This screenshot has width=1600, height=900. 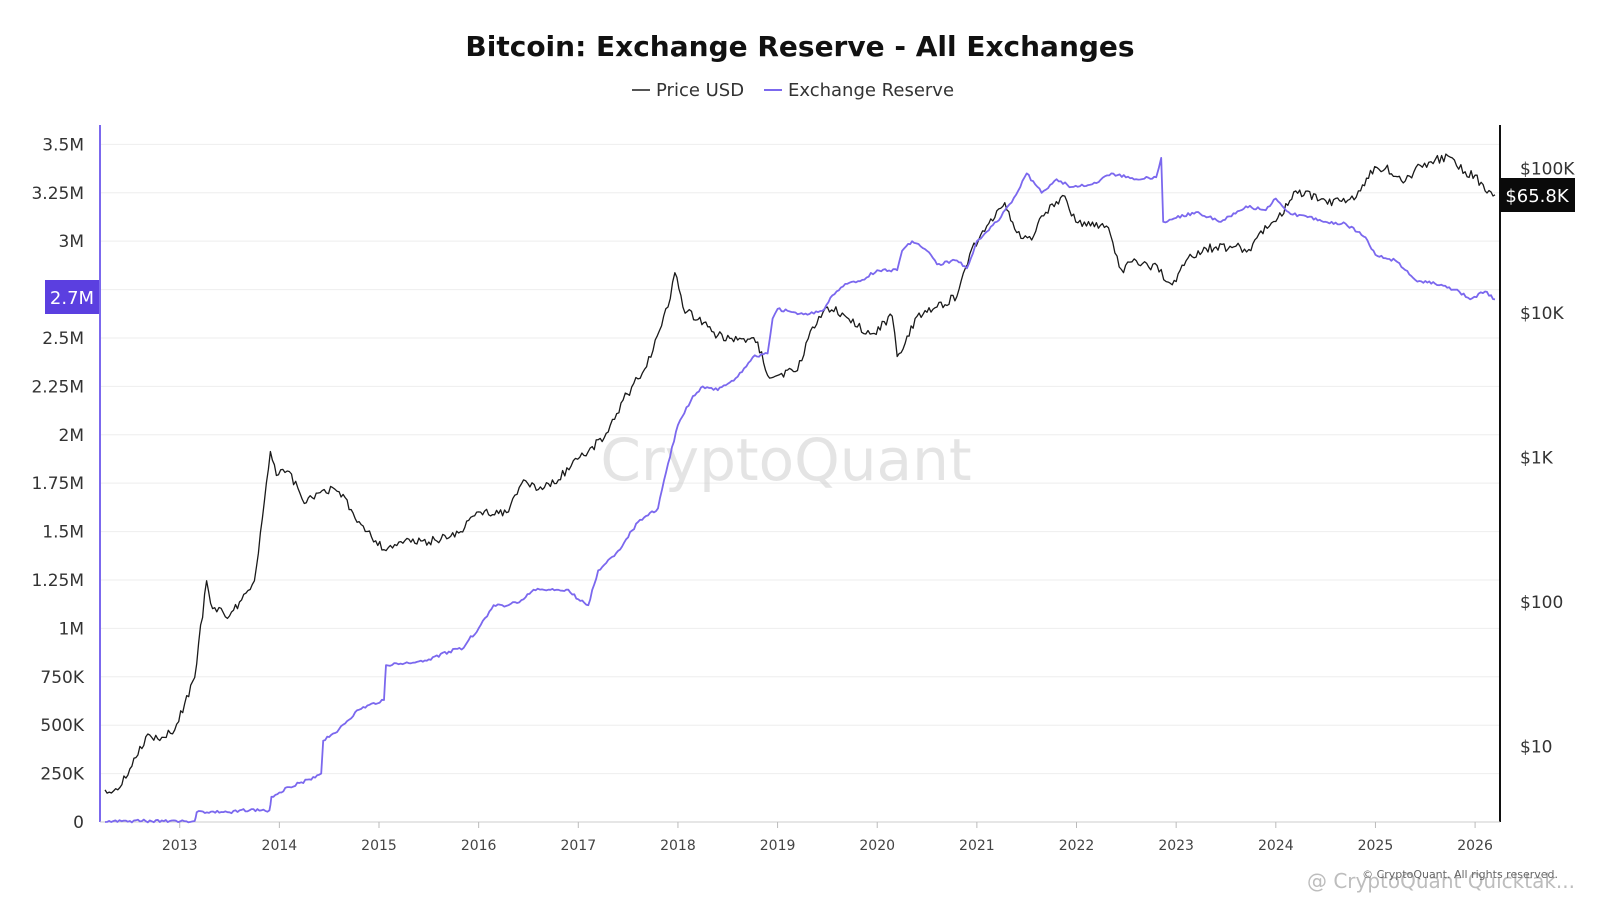 What do you see at coordinates (1077, 846) in the screenshot?
I see `x-tick-label: 2022` at bounding box center [1077, 846].